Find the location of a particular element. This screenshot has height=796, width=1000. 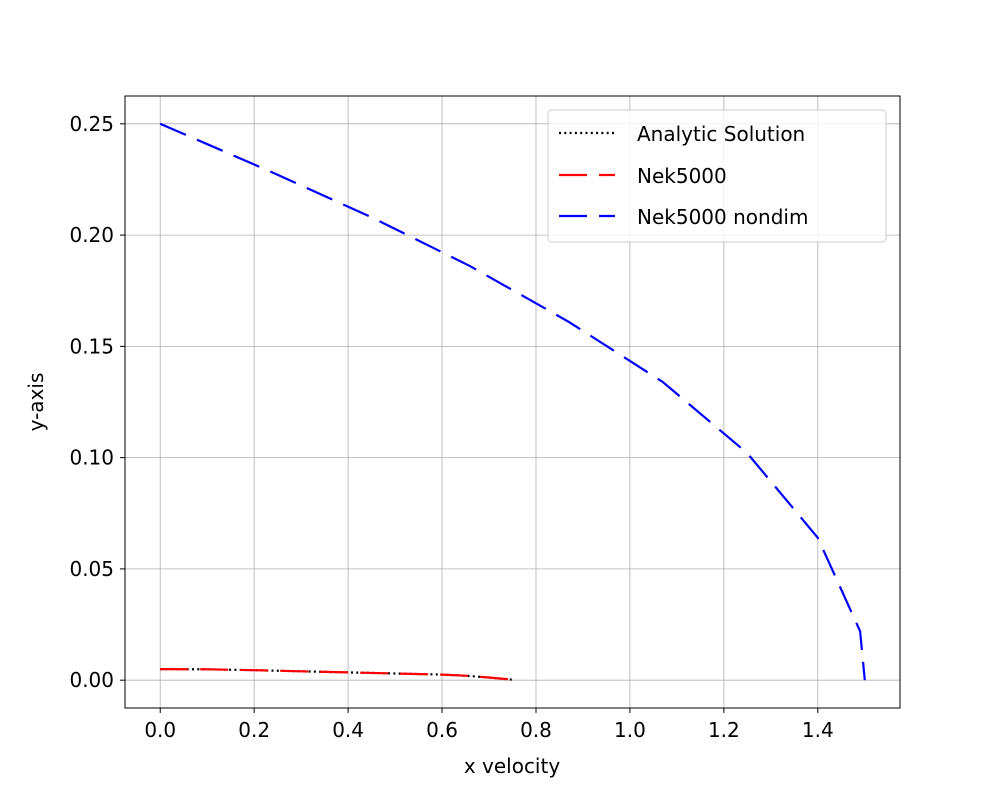

y-tick-label: 0.05 is located at coordinates (91, 569).